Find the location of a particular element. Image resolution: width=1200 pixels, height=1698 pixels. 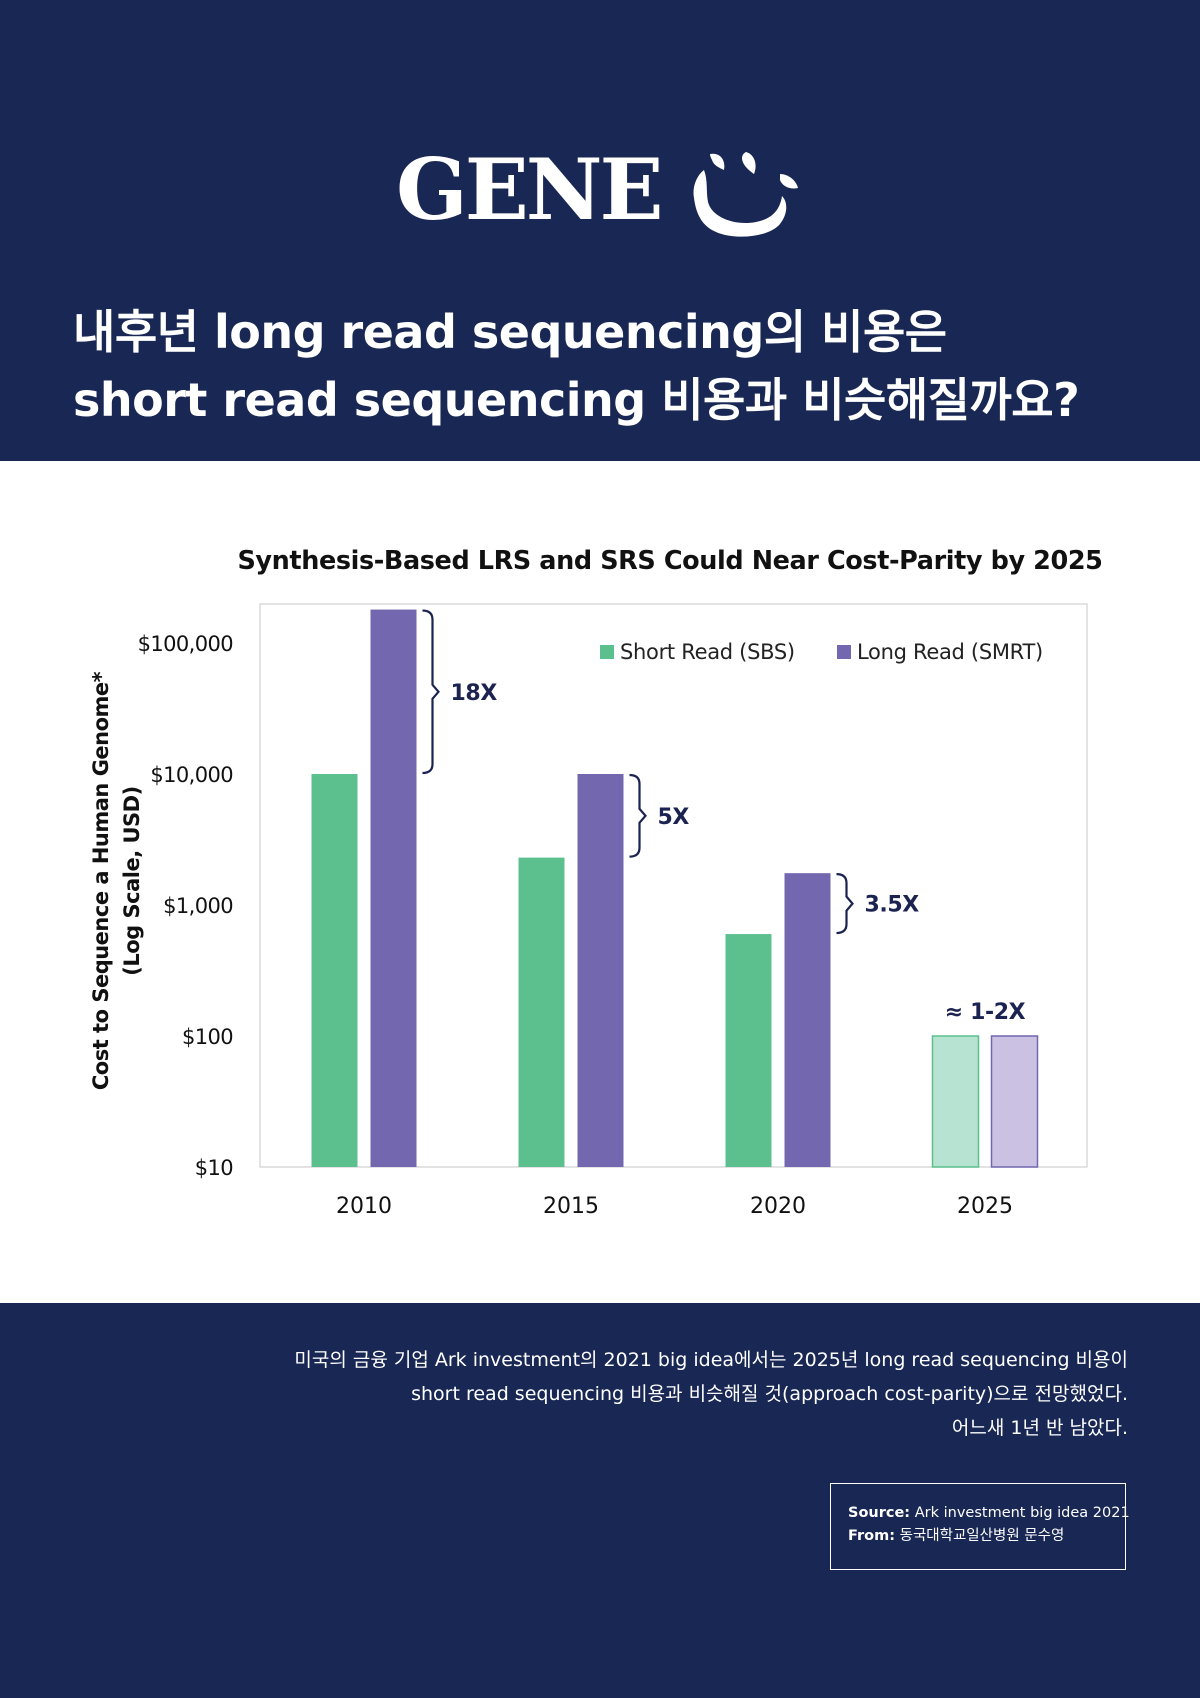

ratio-label-2020: 3.5X is located at coordinates (892, 905).